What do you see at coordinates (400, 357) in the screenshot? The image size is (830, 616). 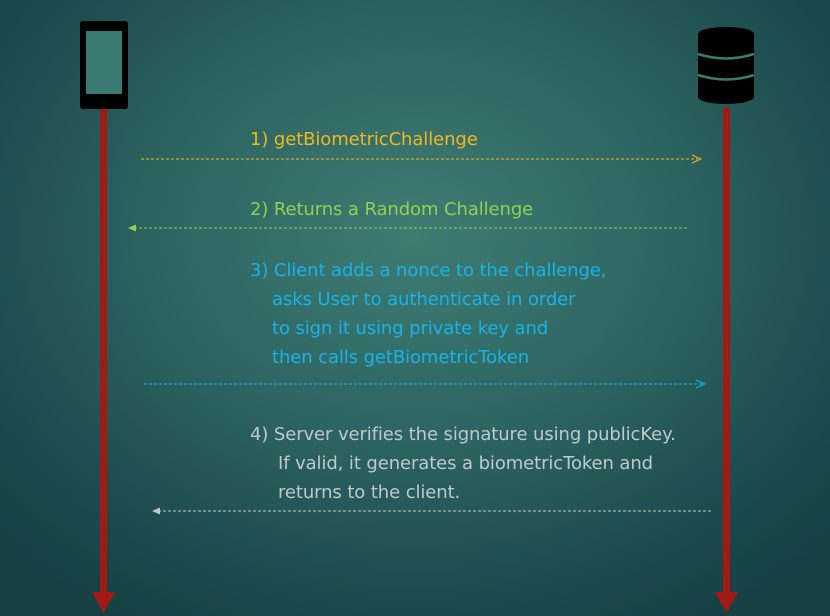 I see `message-label-3-line: then calls getBiometricToken` at bounding box center [400, 357].